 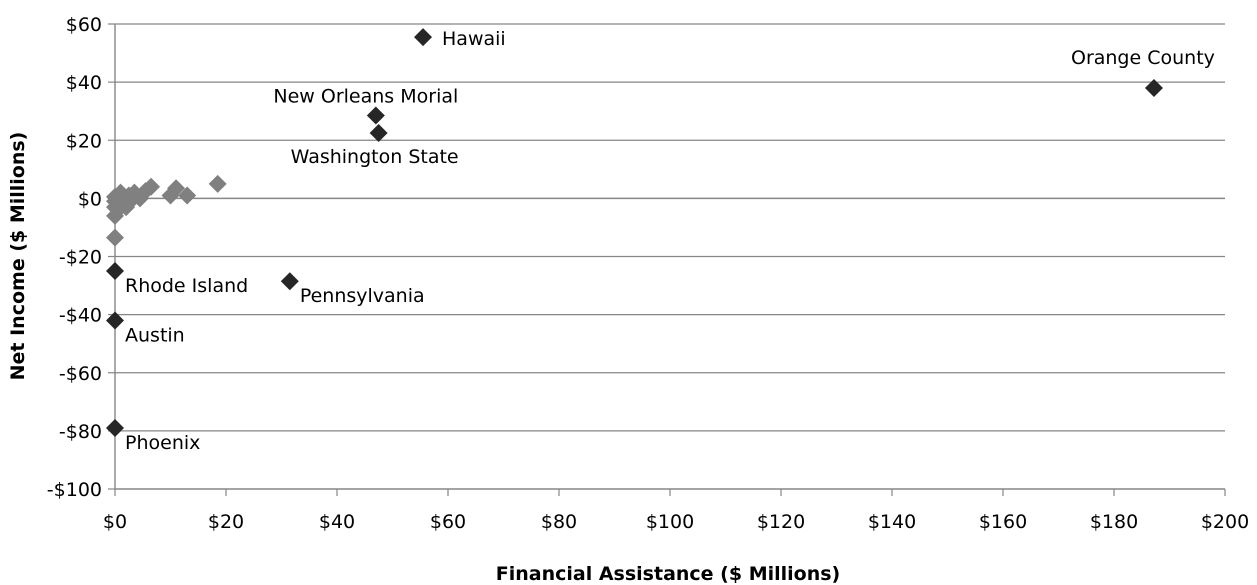 What do you see at coordinates (892, 522) in the screenshot?
I see `x-tick-label: $140` at bounding box center [892, 522].